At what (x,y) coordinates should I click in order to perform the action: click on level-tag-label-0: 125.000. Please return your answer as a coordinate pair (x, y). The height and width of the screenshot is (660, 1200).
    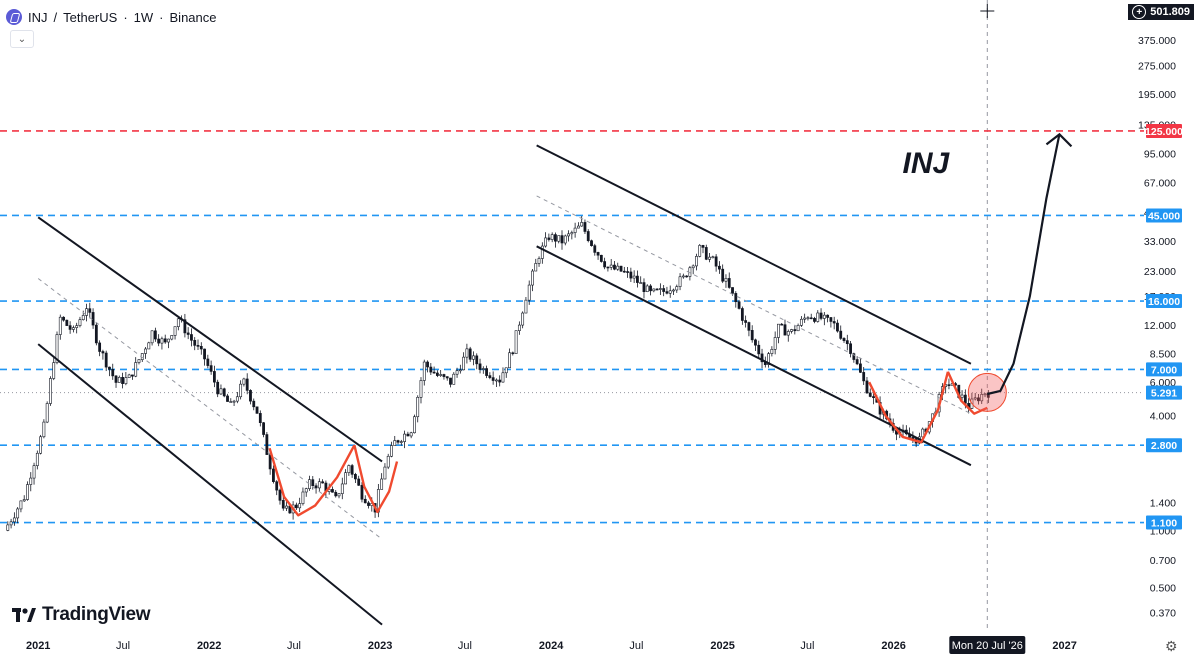
    Looking at the image, I should click on (1164, 132).